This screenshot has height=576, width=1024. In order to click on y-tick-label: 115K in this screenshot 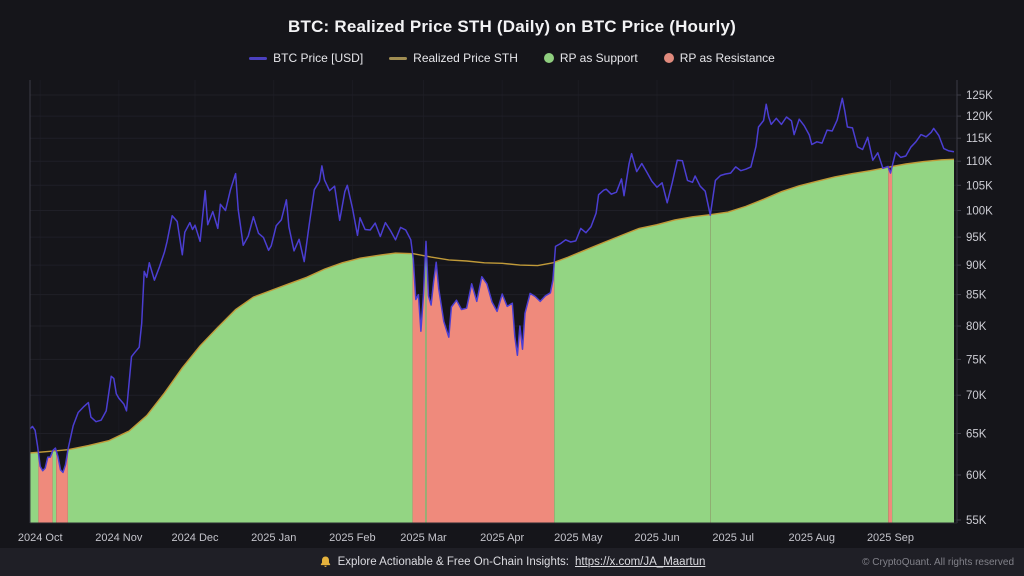, I will do `click(979, 139)`.